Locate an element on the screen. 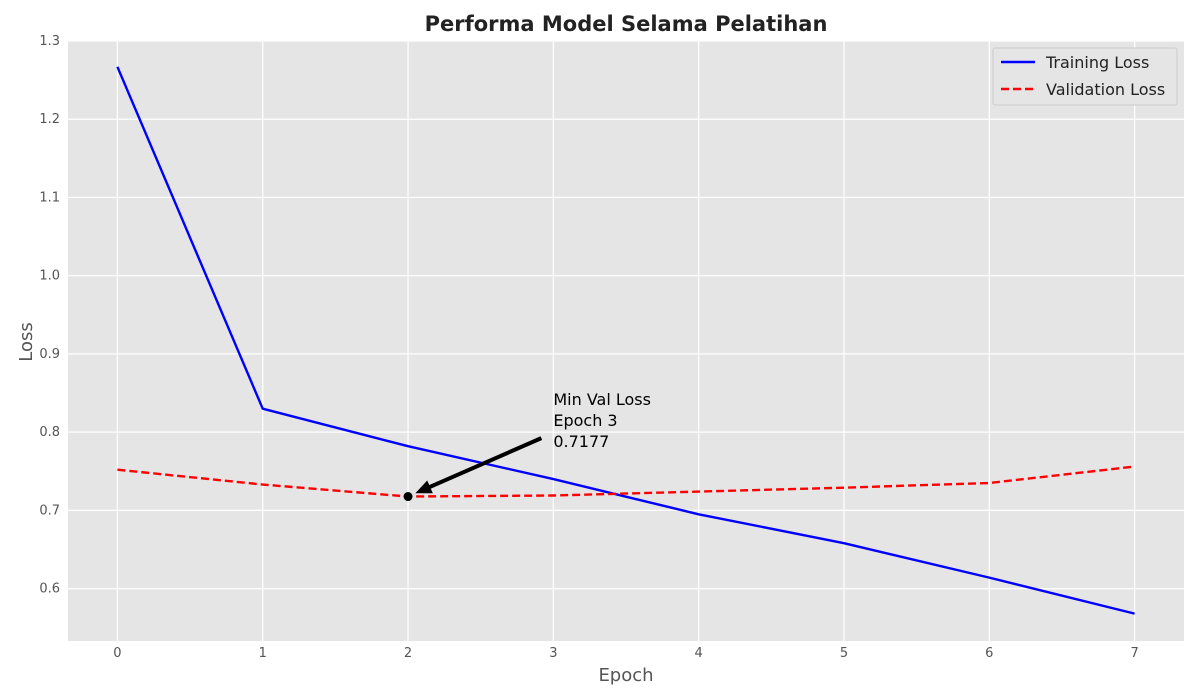 The image size is (1200, 700). x-tick-label: 1 is located at coordinates (263, 653).